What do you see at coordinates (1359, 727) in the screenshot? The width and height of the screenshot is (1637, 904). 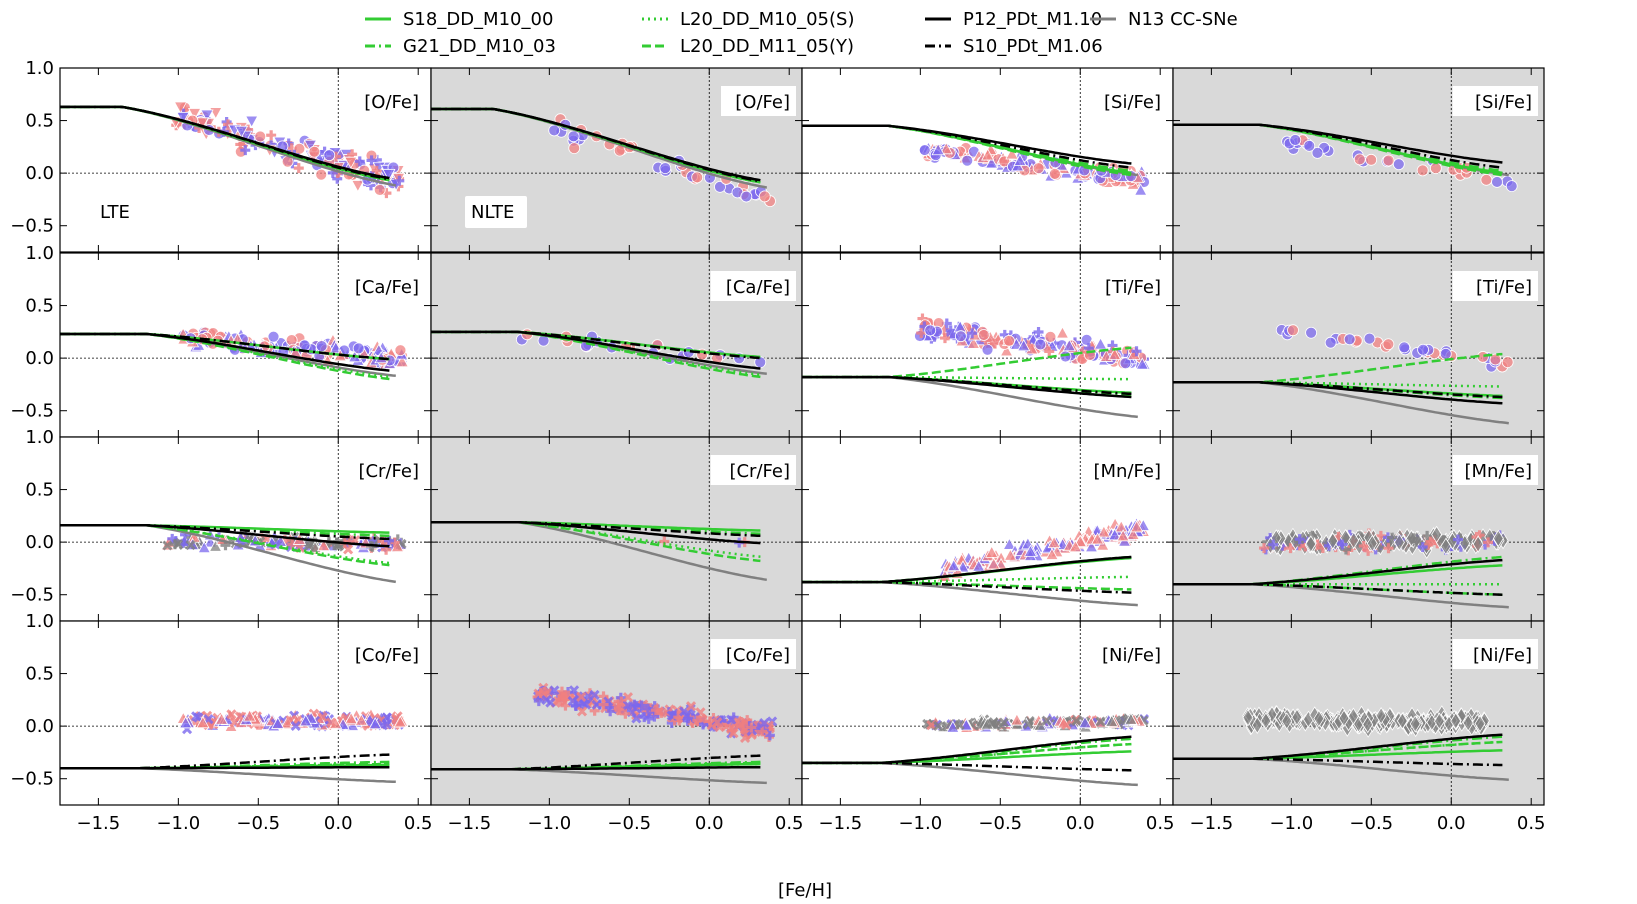 I see `panel-nife-nlte: −1.5 −1.0 −0.5 0.0 0.5 [Ni/Fe]` at bounding box center [1359, 727].